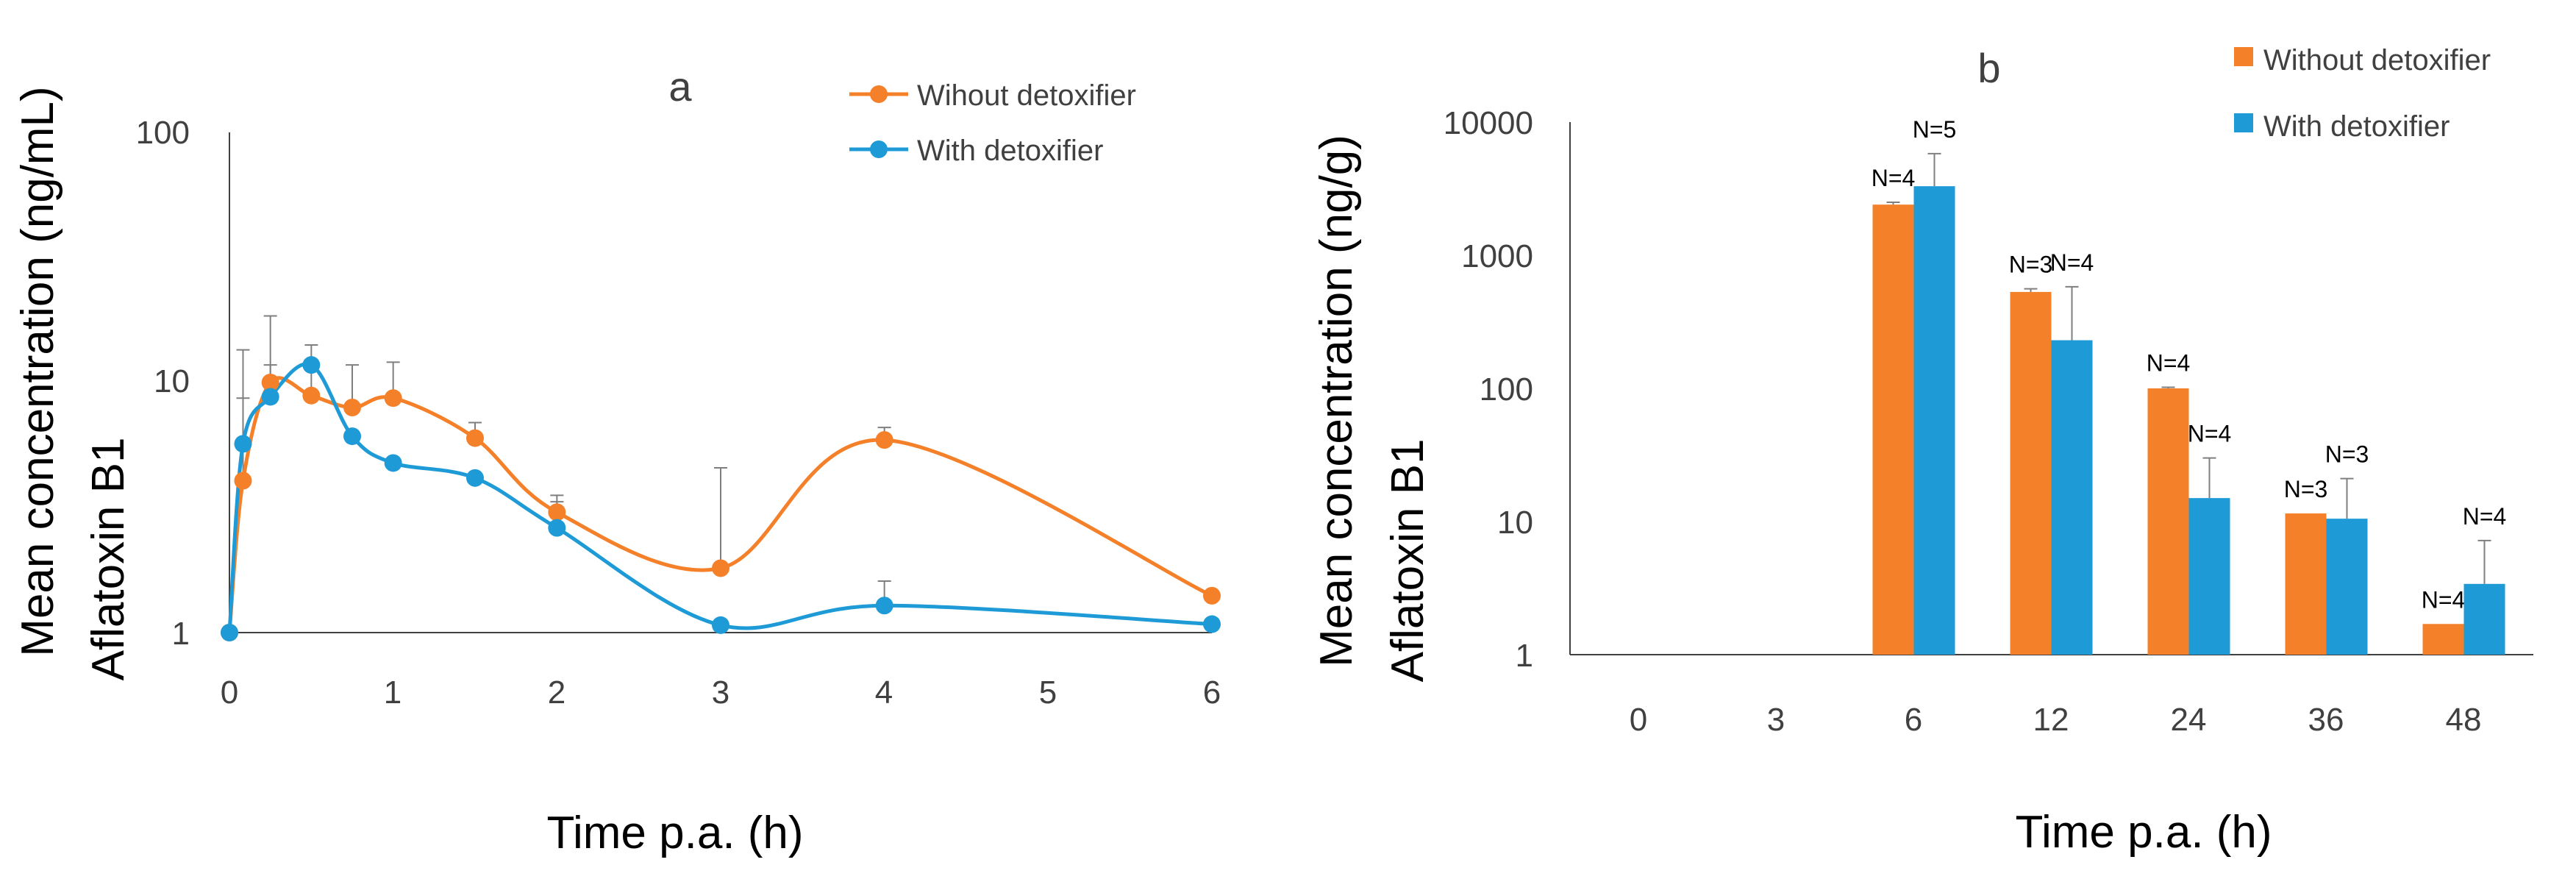 This screenshot has height=879, width=2576. I want to click on panel-b-ytick-10000: 10000, so click(1488, 123).